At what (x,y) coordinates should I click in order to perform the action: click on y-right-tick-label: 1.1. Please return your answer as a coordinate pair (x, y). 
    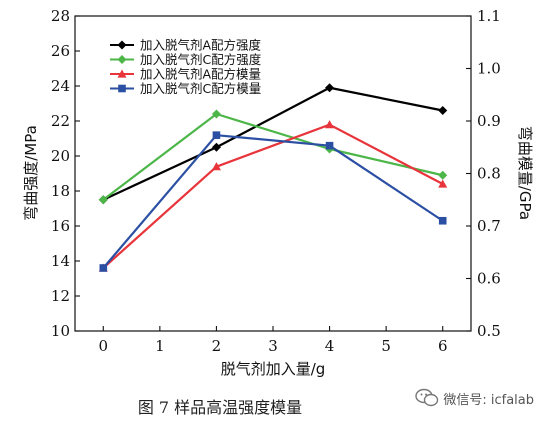
    Looking at the image, I should click on (489, 16).